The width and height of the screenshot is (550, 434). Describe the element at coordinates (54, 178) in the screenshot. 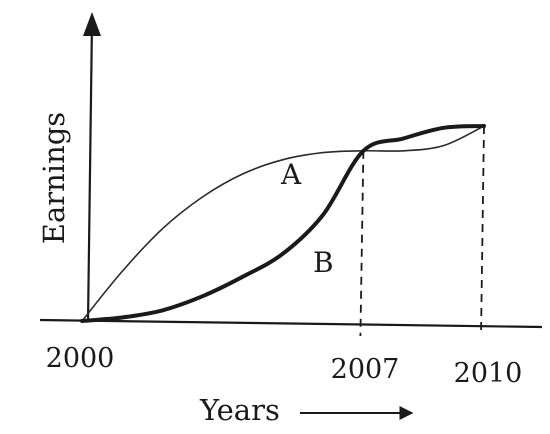

I see `y-axis-label: Earnings` at that location.